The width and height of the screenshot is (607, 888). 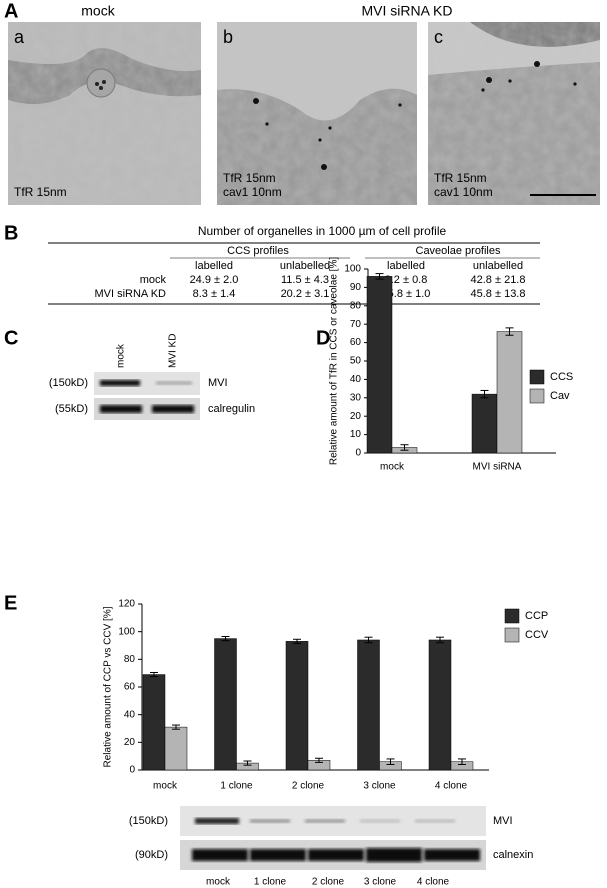 I want to click on panel-header: MVI siRNA KD, so click(x=406, y=11).